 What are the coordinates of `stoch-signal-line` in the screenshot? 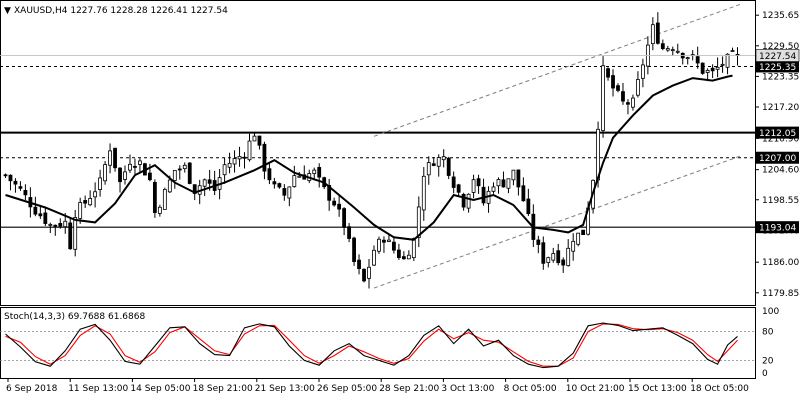 It's located at (371, 345).